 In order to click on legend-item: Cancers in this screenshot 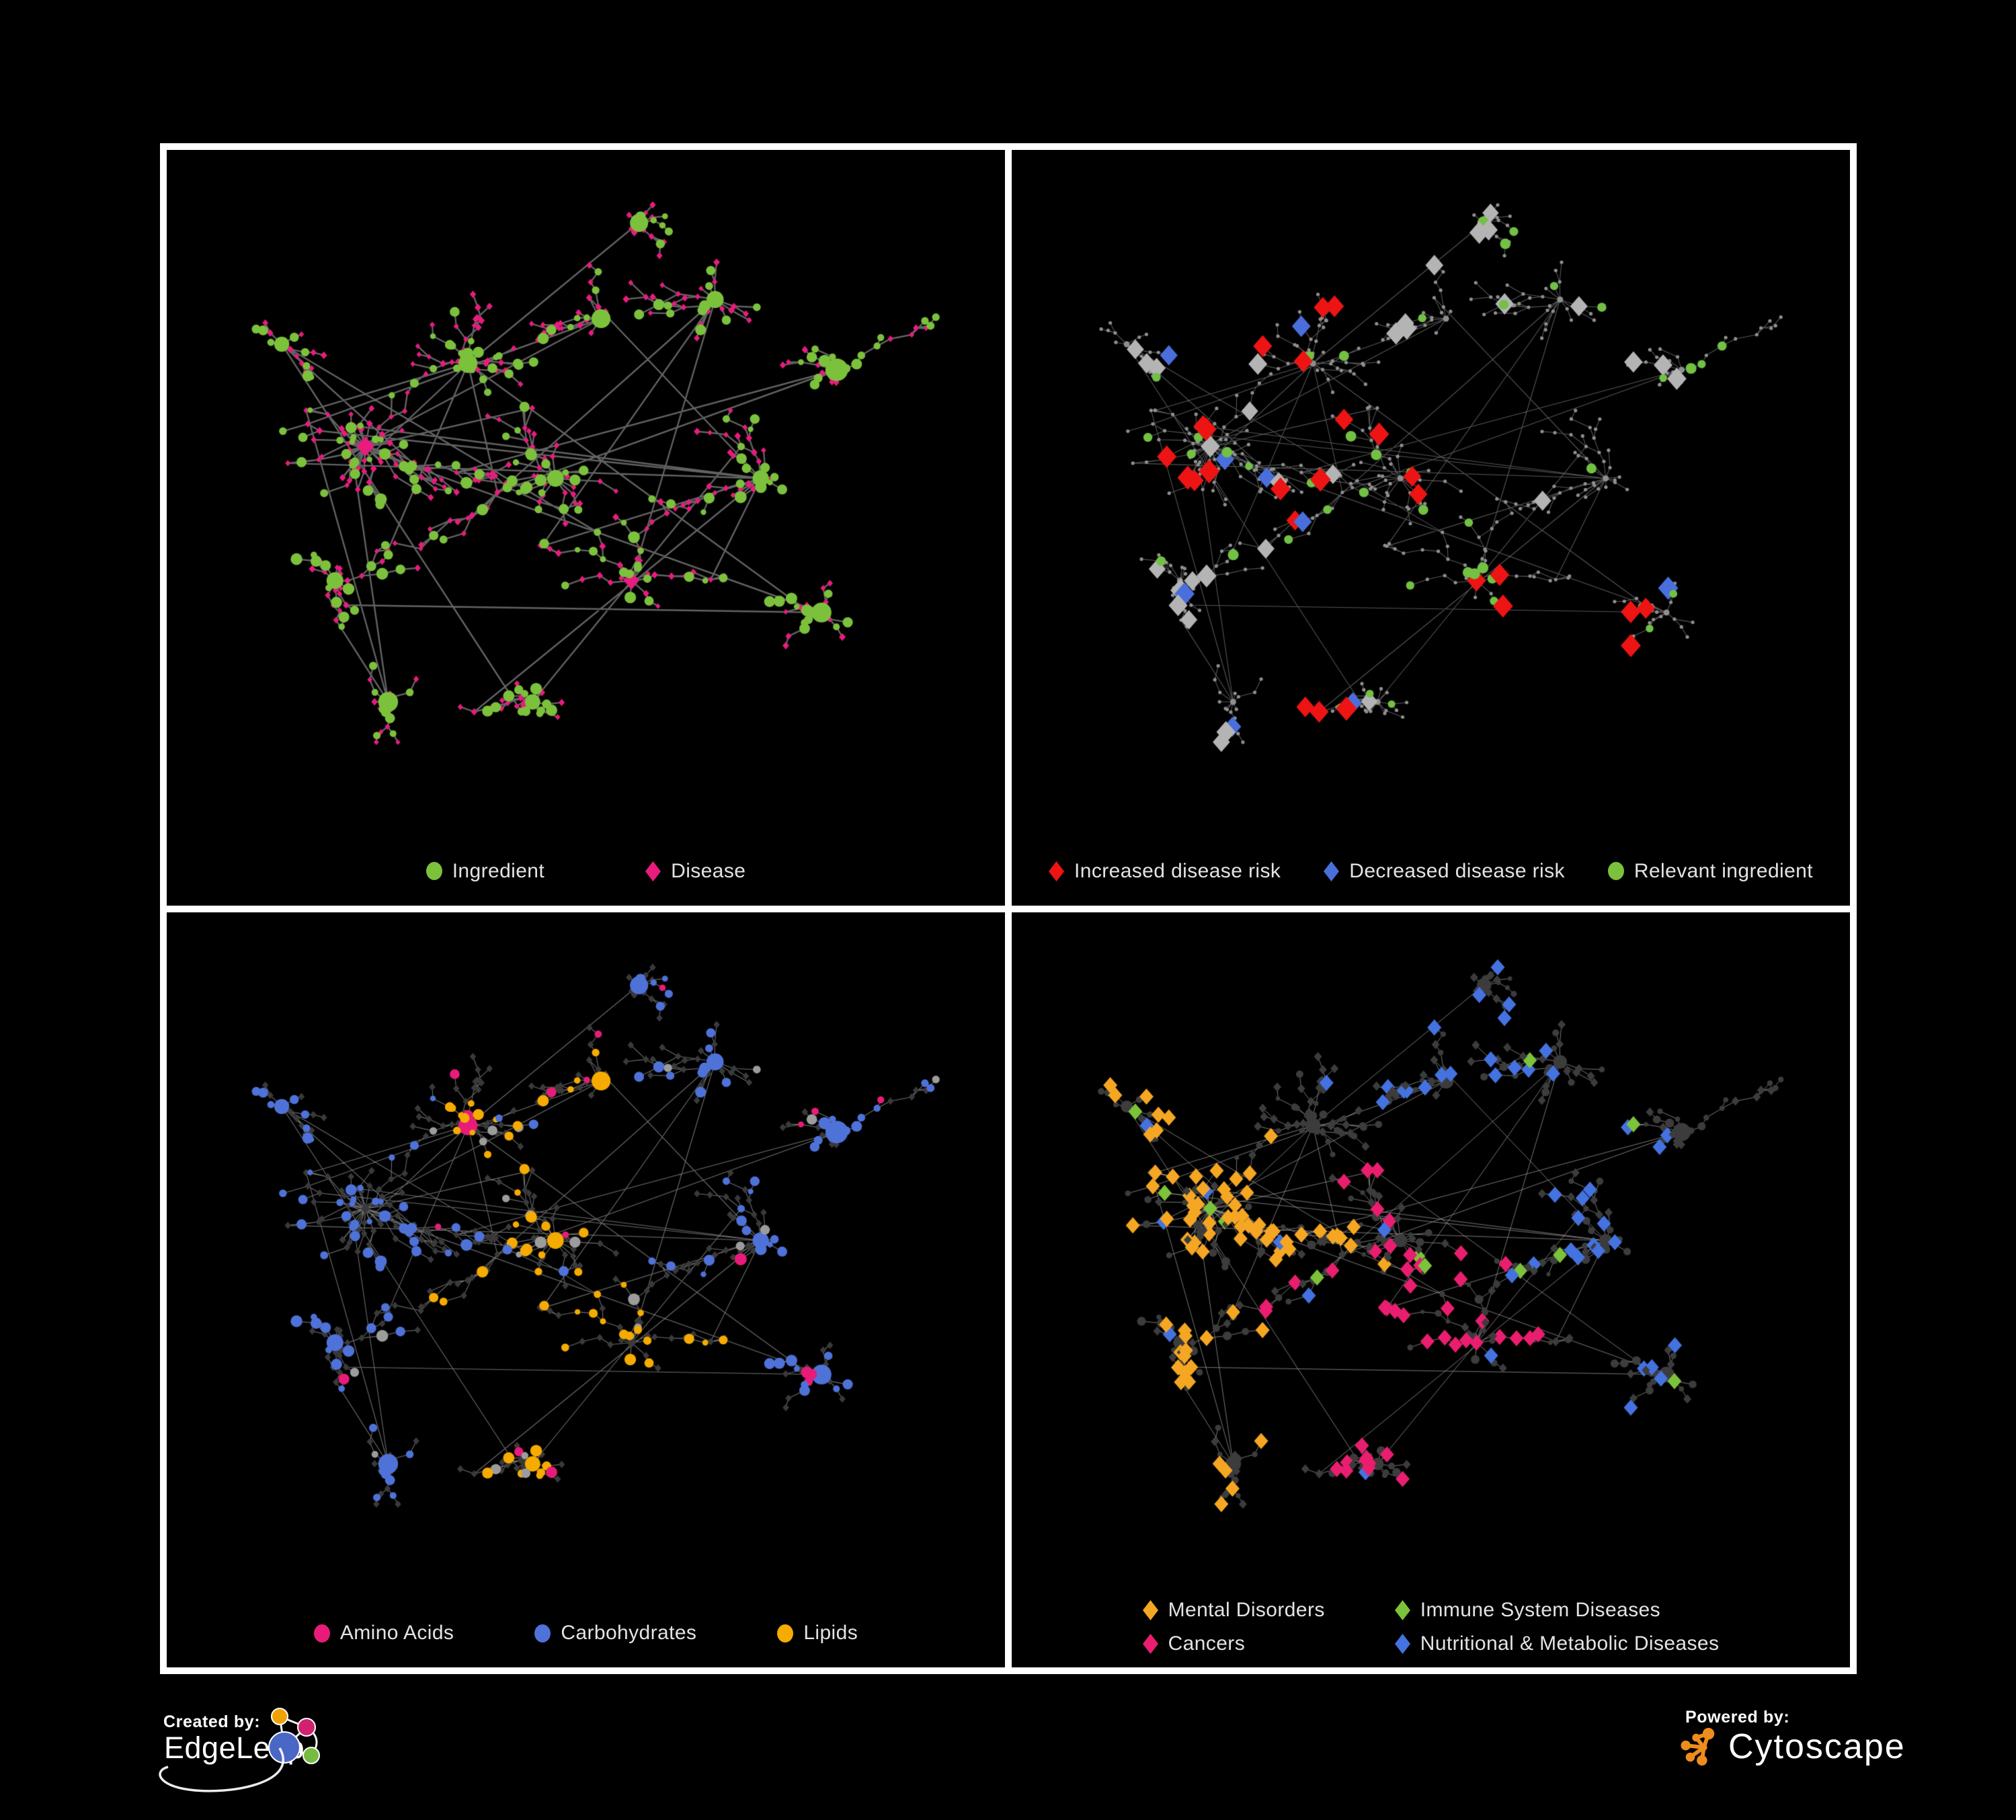, I will do `click(1233, 1643)`.